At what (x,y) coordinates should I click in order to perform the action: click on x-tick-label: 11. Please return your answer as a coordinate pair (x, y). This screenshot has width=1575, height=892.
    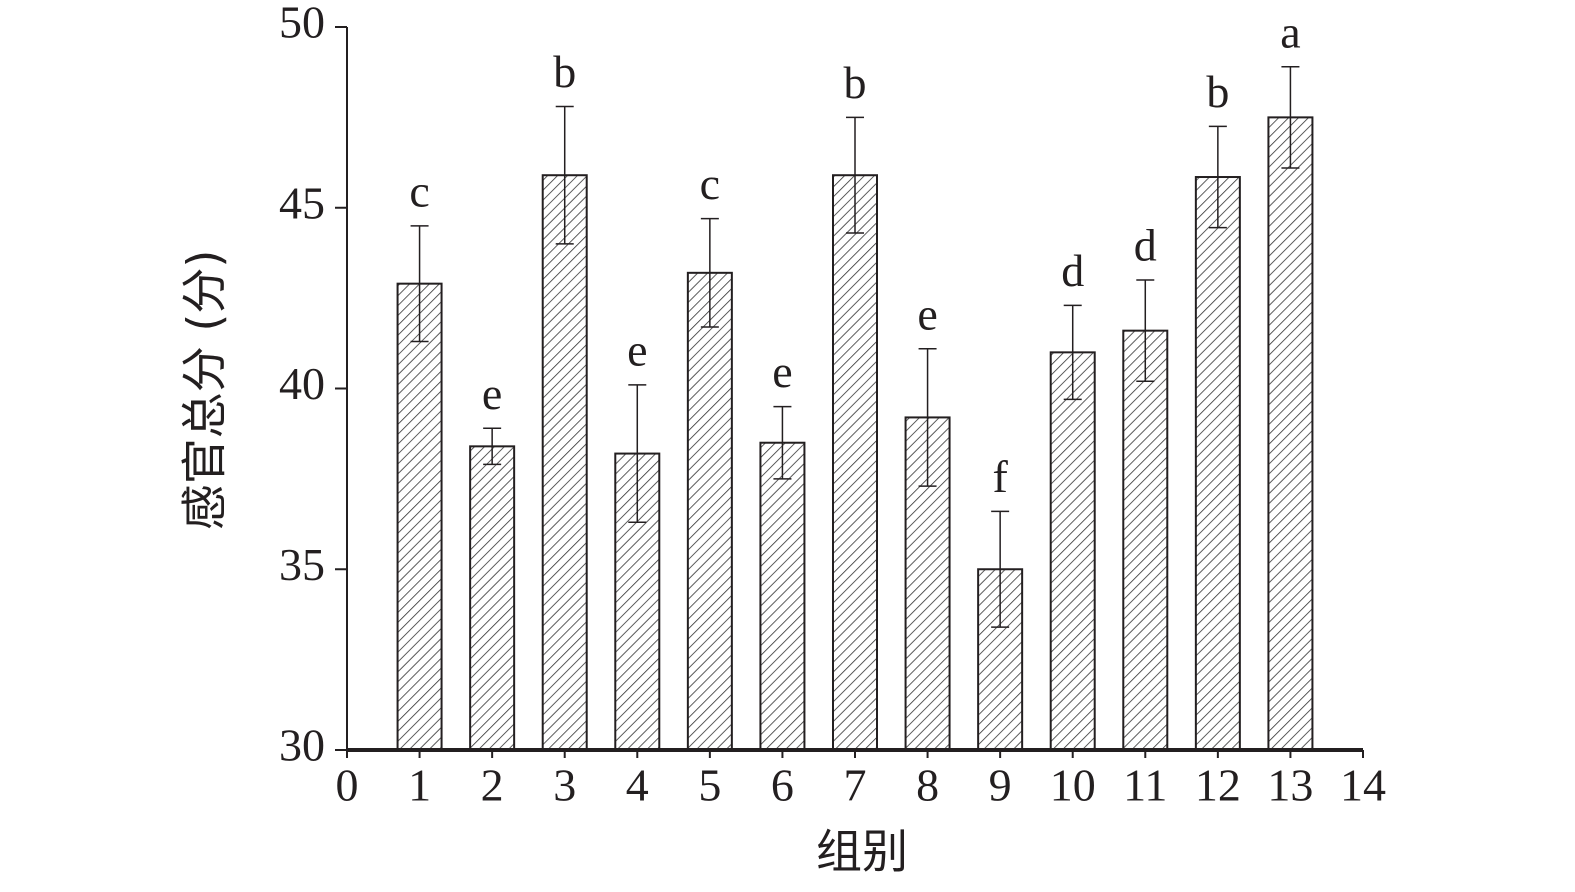
    Looking at the image, I should click on (1145, 785).